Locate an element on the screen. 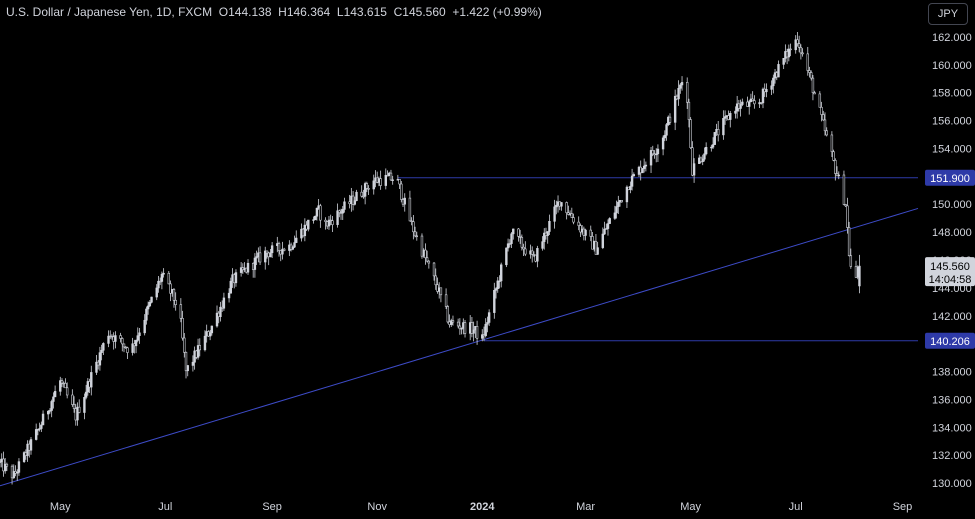  time-axis: May Jul Sep Nov 2024 Mar May Jul Sep is located at coordinates (481, 507).